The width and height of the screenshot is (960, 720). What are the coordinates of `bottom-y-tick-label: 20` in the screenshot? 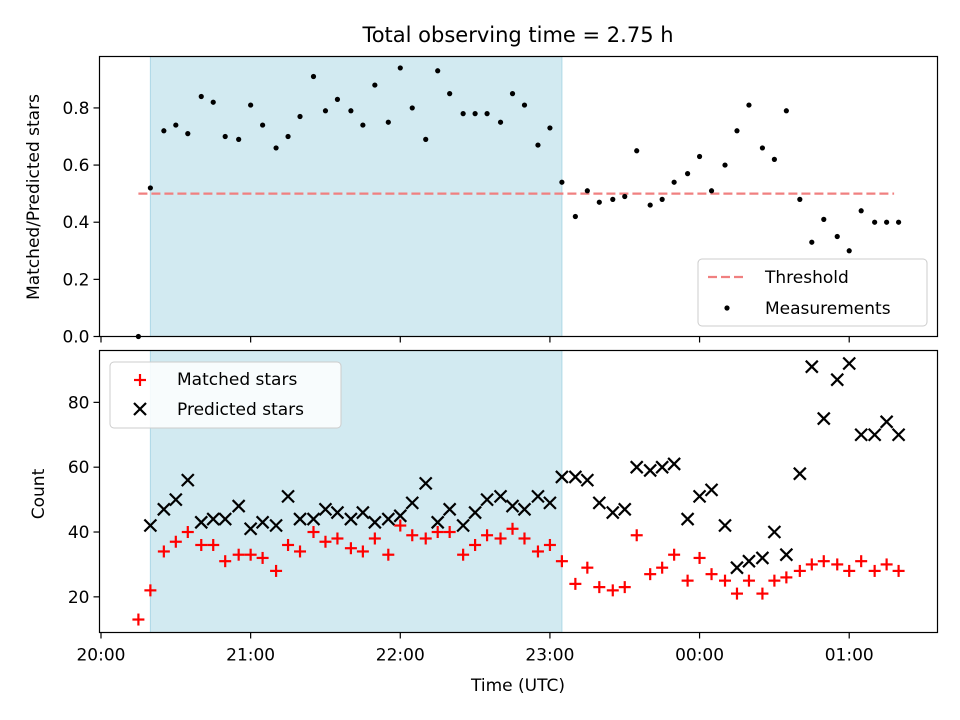 It's located at (79, 598).